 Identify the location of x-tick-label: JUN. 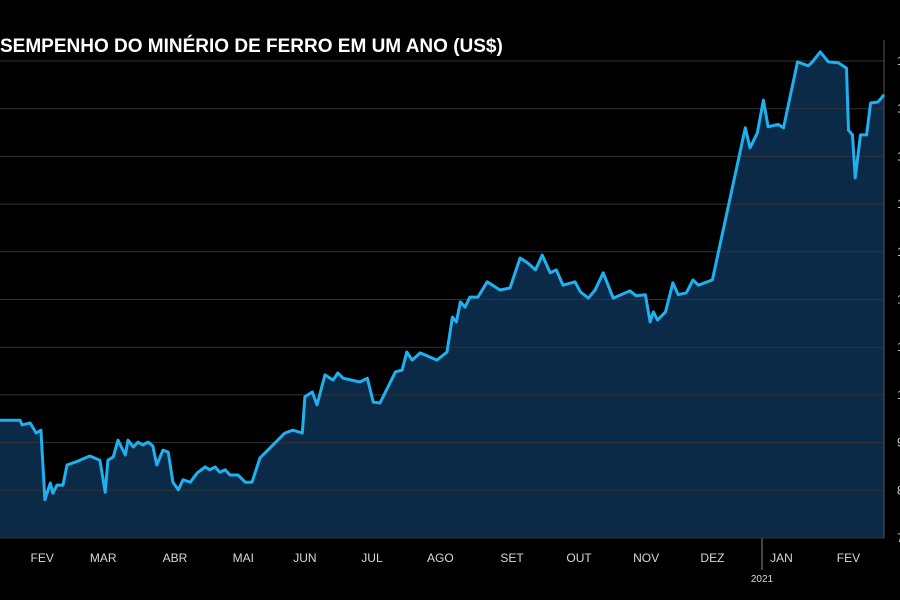
(304, 558).